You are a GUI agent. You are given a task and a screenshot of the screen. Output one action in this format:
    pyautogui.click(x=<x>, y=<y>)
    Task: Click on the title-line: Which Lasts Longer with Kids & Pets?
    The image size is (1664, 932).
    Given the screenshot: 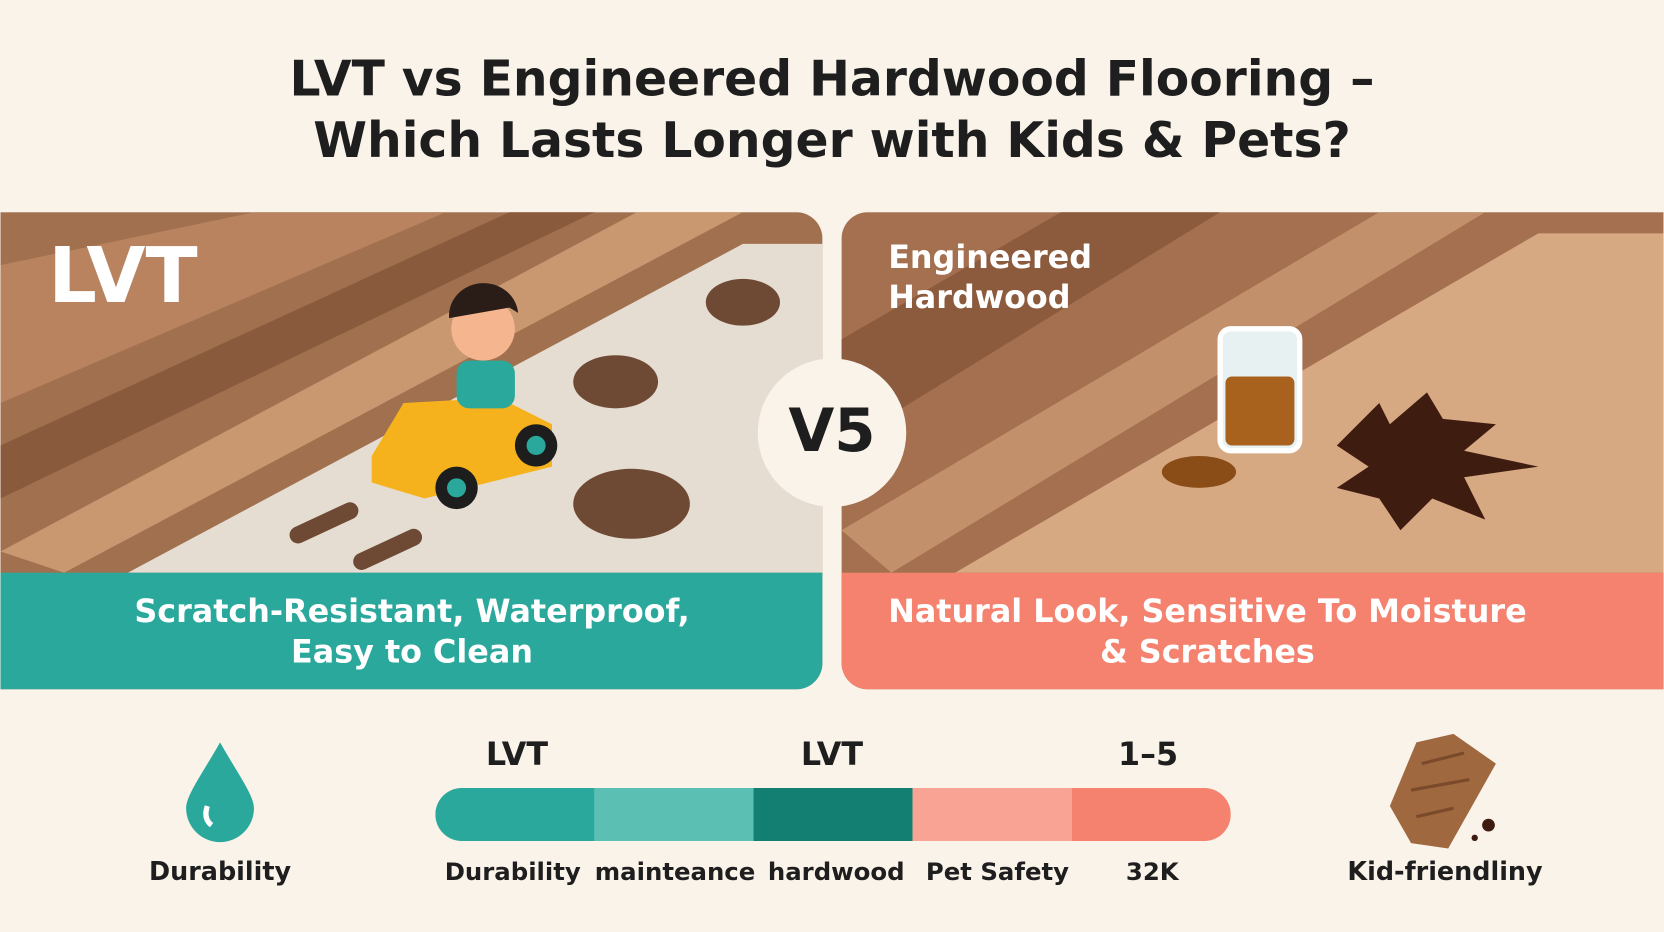 What is the action you would take?
    pyautogui.click(x=832, y=140)
    